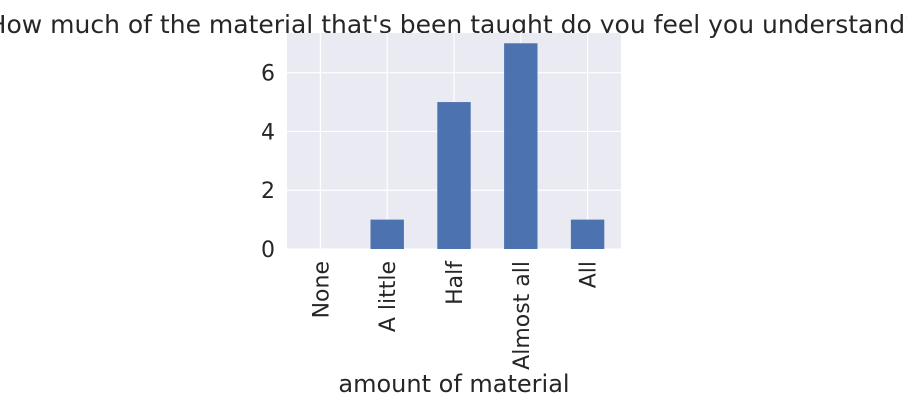 The image size is (907, 403). What do you see at coordinates (487, 146) in the screenshot?
I see `bars` at bounding box center [487, 146].